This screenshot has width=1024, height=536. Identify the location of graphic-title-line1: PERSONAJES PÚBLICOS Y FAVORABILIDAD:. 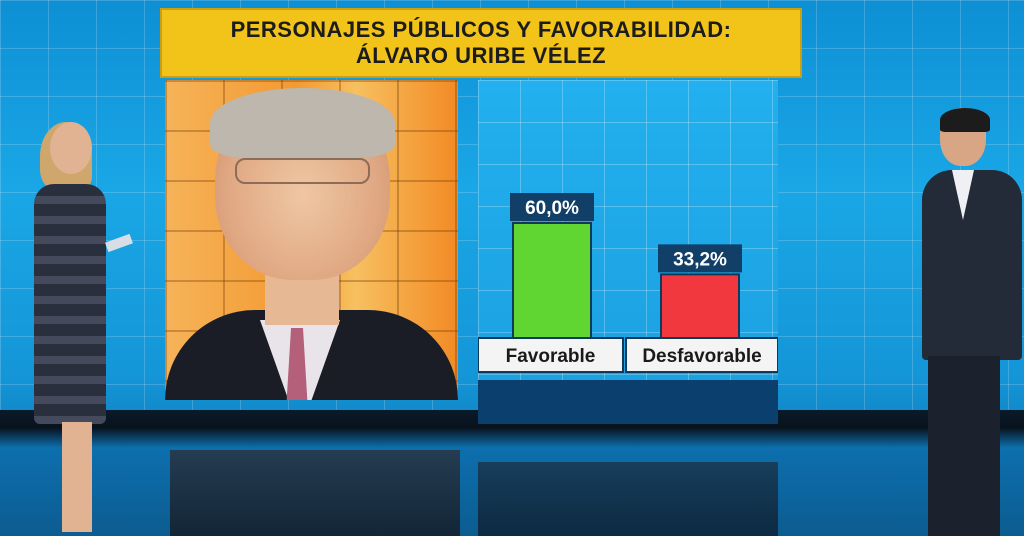
(481, 29).